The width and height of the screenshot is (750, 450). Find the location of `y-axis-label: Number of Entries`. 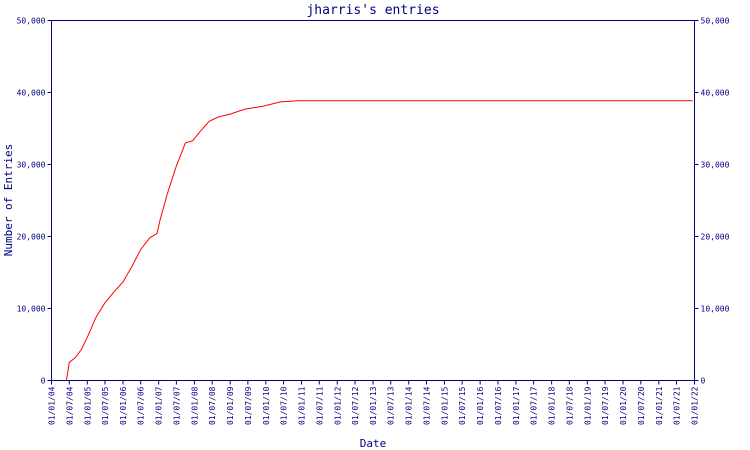

y-axis-label: Number of Entries is located at coordinates (8, 200).